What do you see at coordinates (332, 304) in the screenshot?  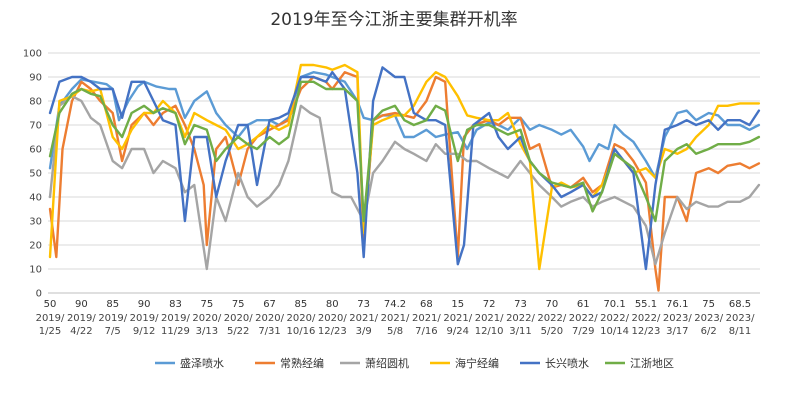 I see `x-tick-value-label: 80` at bounding box center [332, 304].